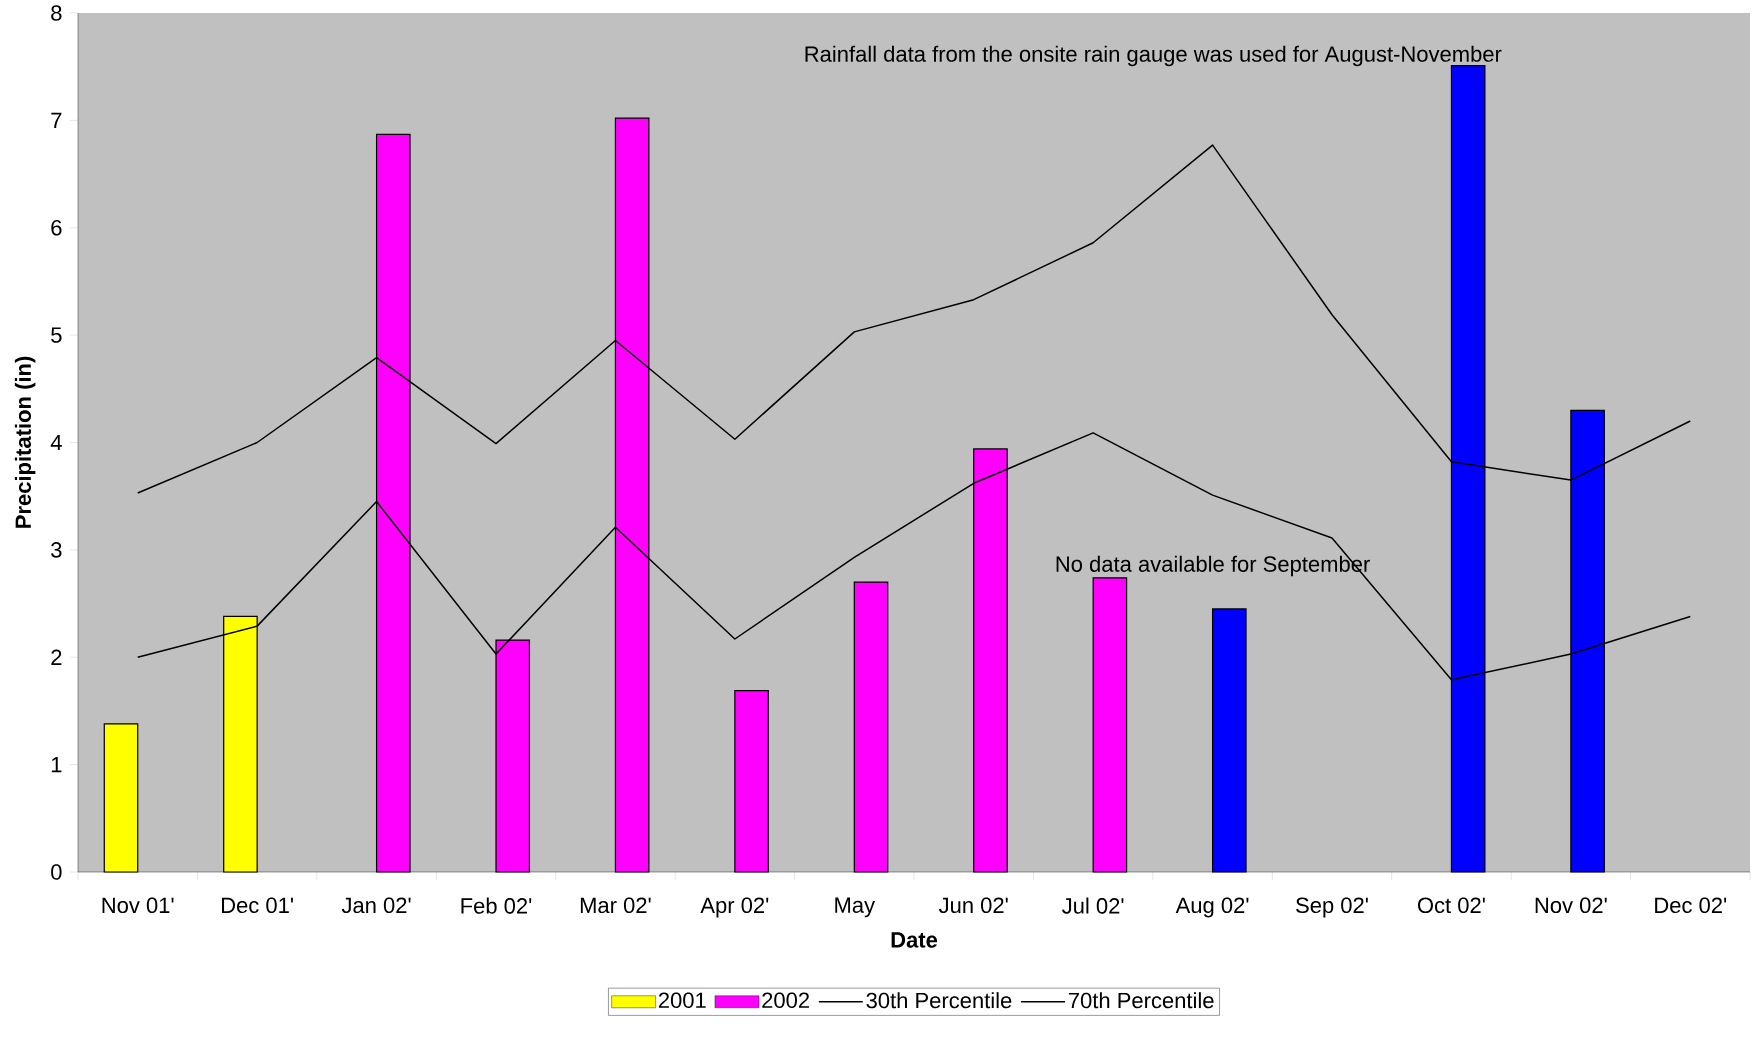 This screenshot has height=1046, width=1754. Describe the element at coordinates (1212, 907) in the screenshot. I see `x-tick-label: Aug 02'` at that location.